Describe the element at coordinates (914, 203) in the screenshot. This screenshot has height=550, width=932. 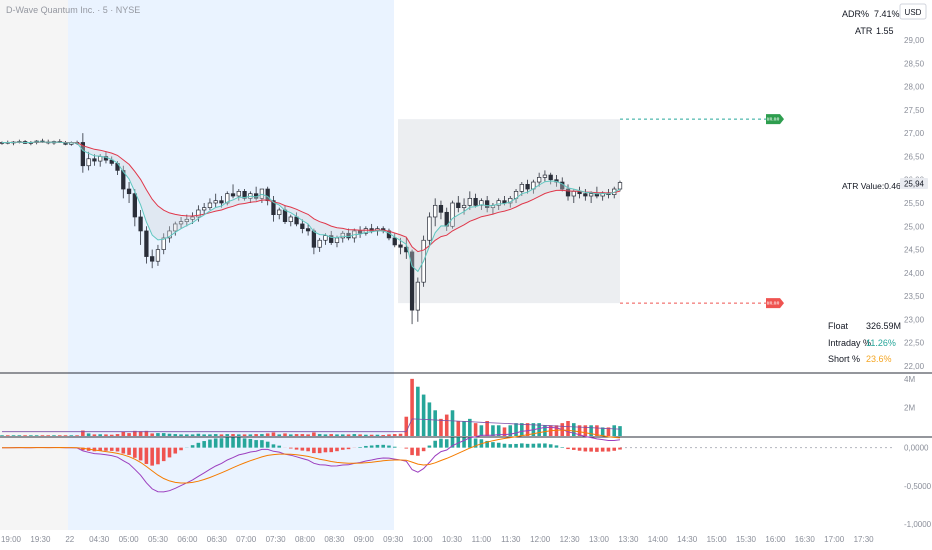
I see `price-tick-label: 25,50` at that location.